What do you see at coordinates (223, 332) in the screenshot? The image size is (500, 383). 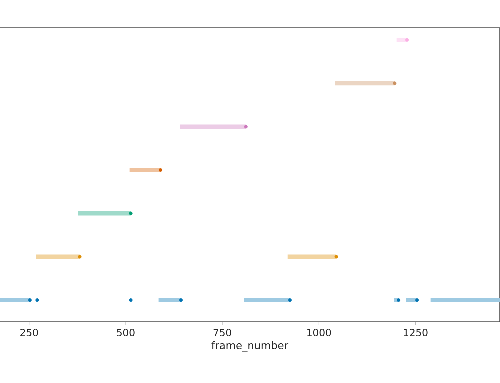 I see `x-tick-label: 750` at bounding box center [223, 332].